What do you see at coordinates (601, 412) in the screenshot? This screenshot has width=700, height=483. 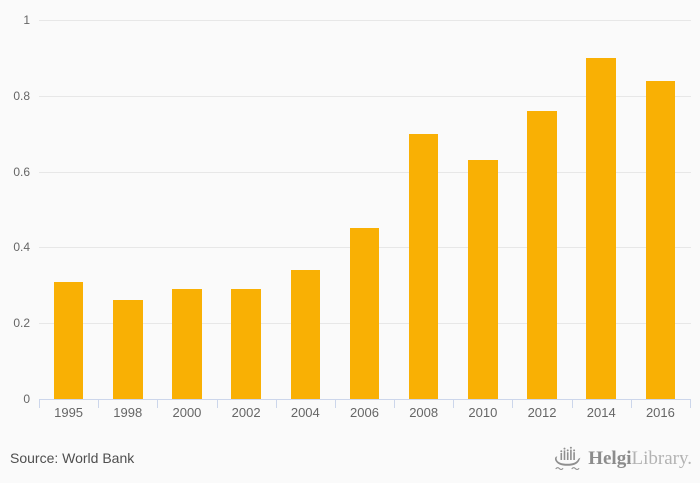 I see `x-axis-label: 2014` at bounding box center [601, 412].